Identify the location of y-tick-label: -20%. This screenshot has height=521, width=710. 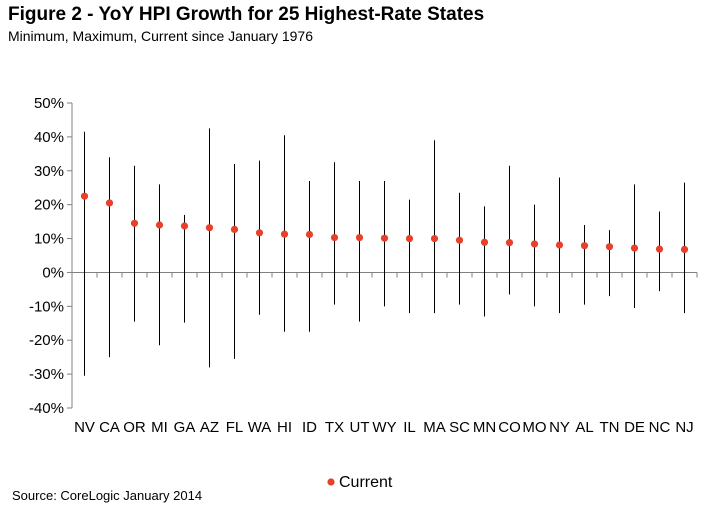
(46, 340).